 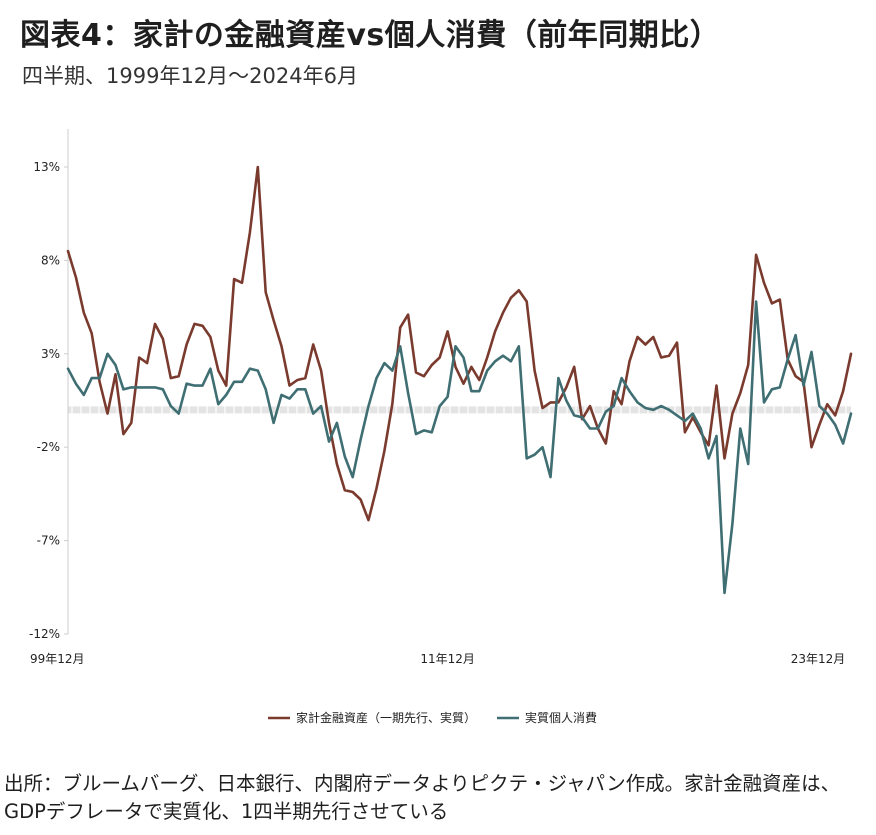 What do you see at coordinates (50, 260) in the screenshot?
I see `y-tick-label: 8%` at bounding box center [50, 260].